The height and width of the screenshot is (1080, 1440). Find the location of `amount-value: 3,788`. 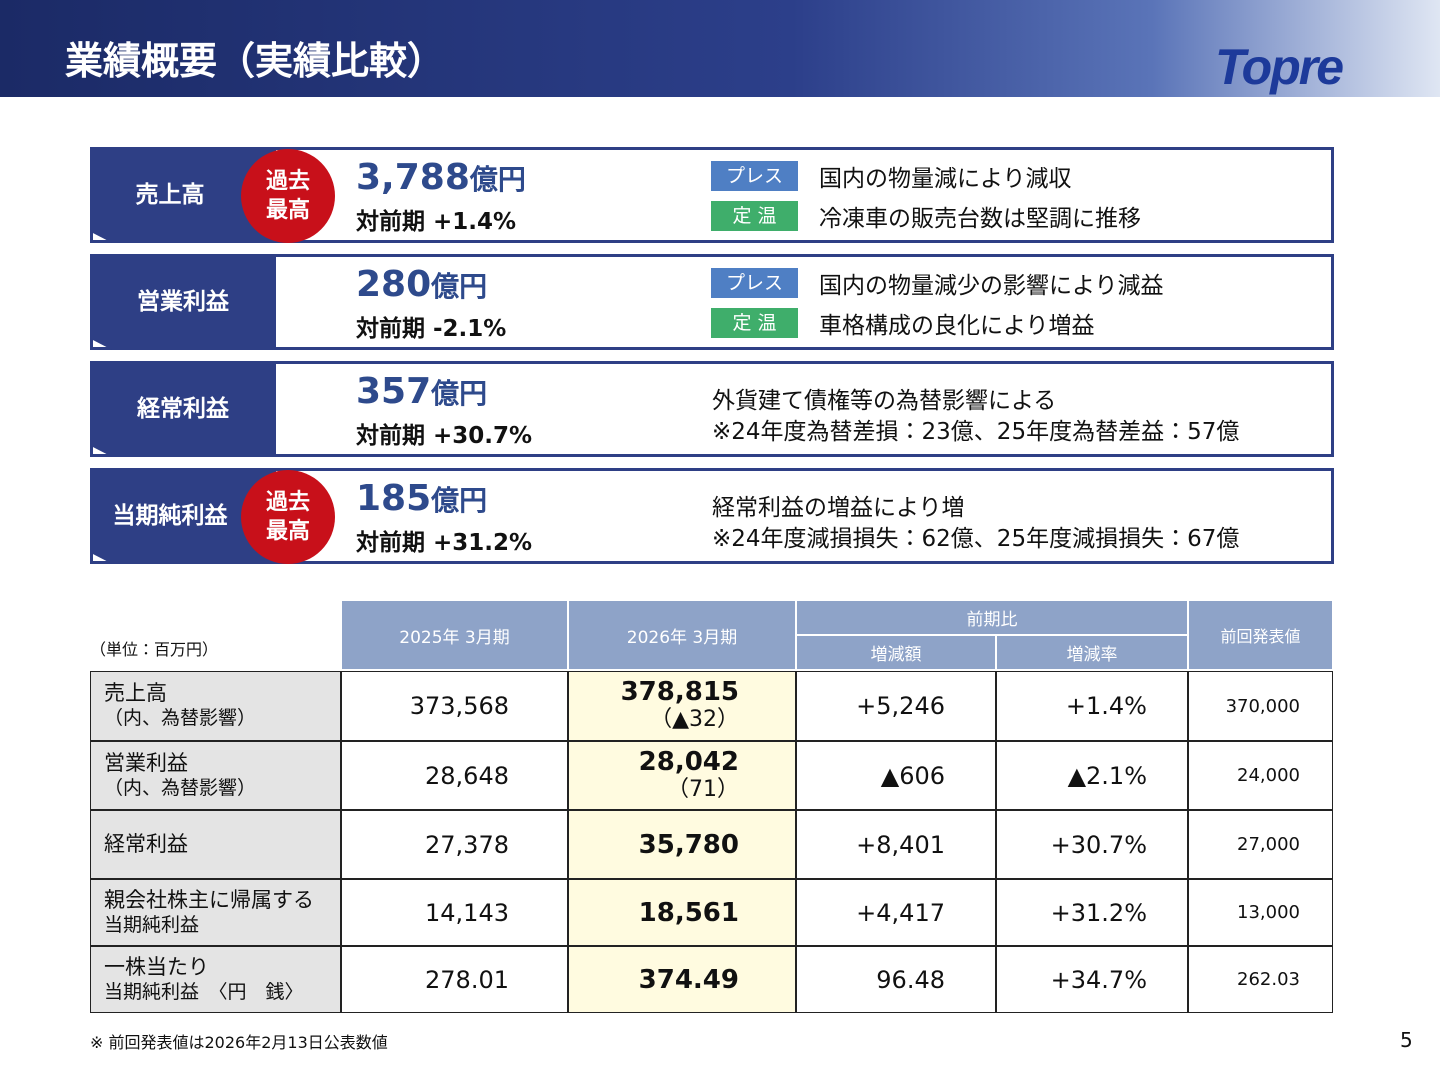

amount-value: 3,788 is located at coordinates (413, 177).